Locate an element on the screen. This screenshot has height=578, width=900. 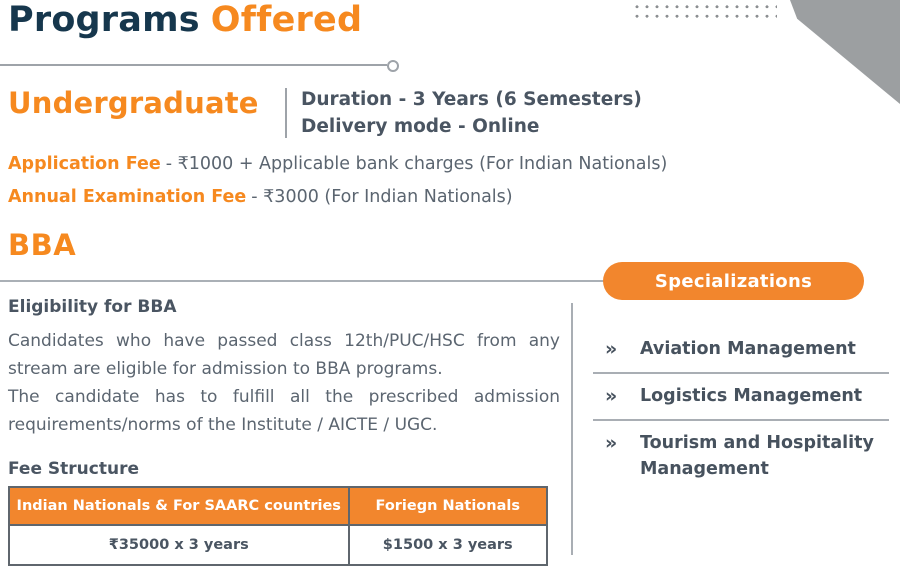
vertical-divider is located at coordinates (286, 113).